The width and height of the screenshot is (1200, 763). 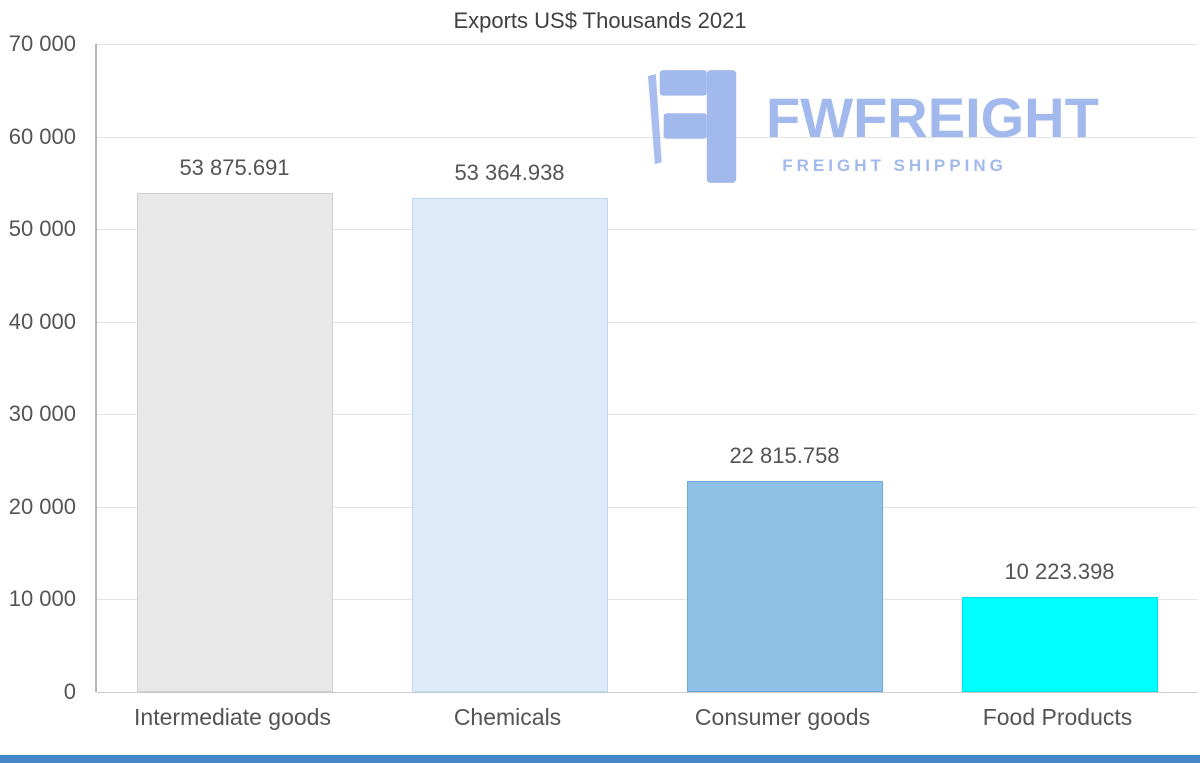 What do you see at coordinates (784, 455) in the screenshot?
I see `bar-value-label: 22 815.758` at bounding box center [784, 455].